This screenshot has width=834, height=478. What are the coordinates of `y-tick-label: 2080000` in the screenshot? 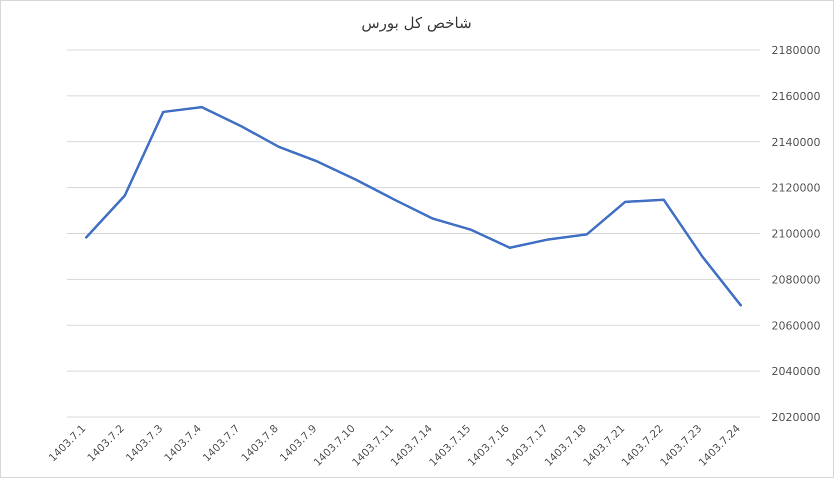 It's located at (796, 279).